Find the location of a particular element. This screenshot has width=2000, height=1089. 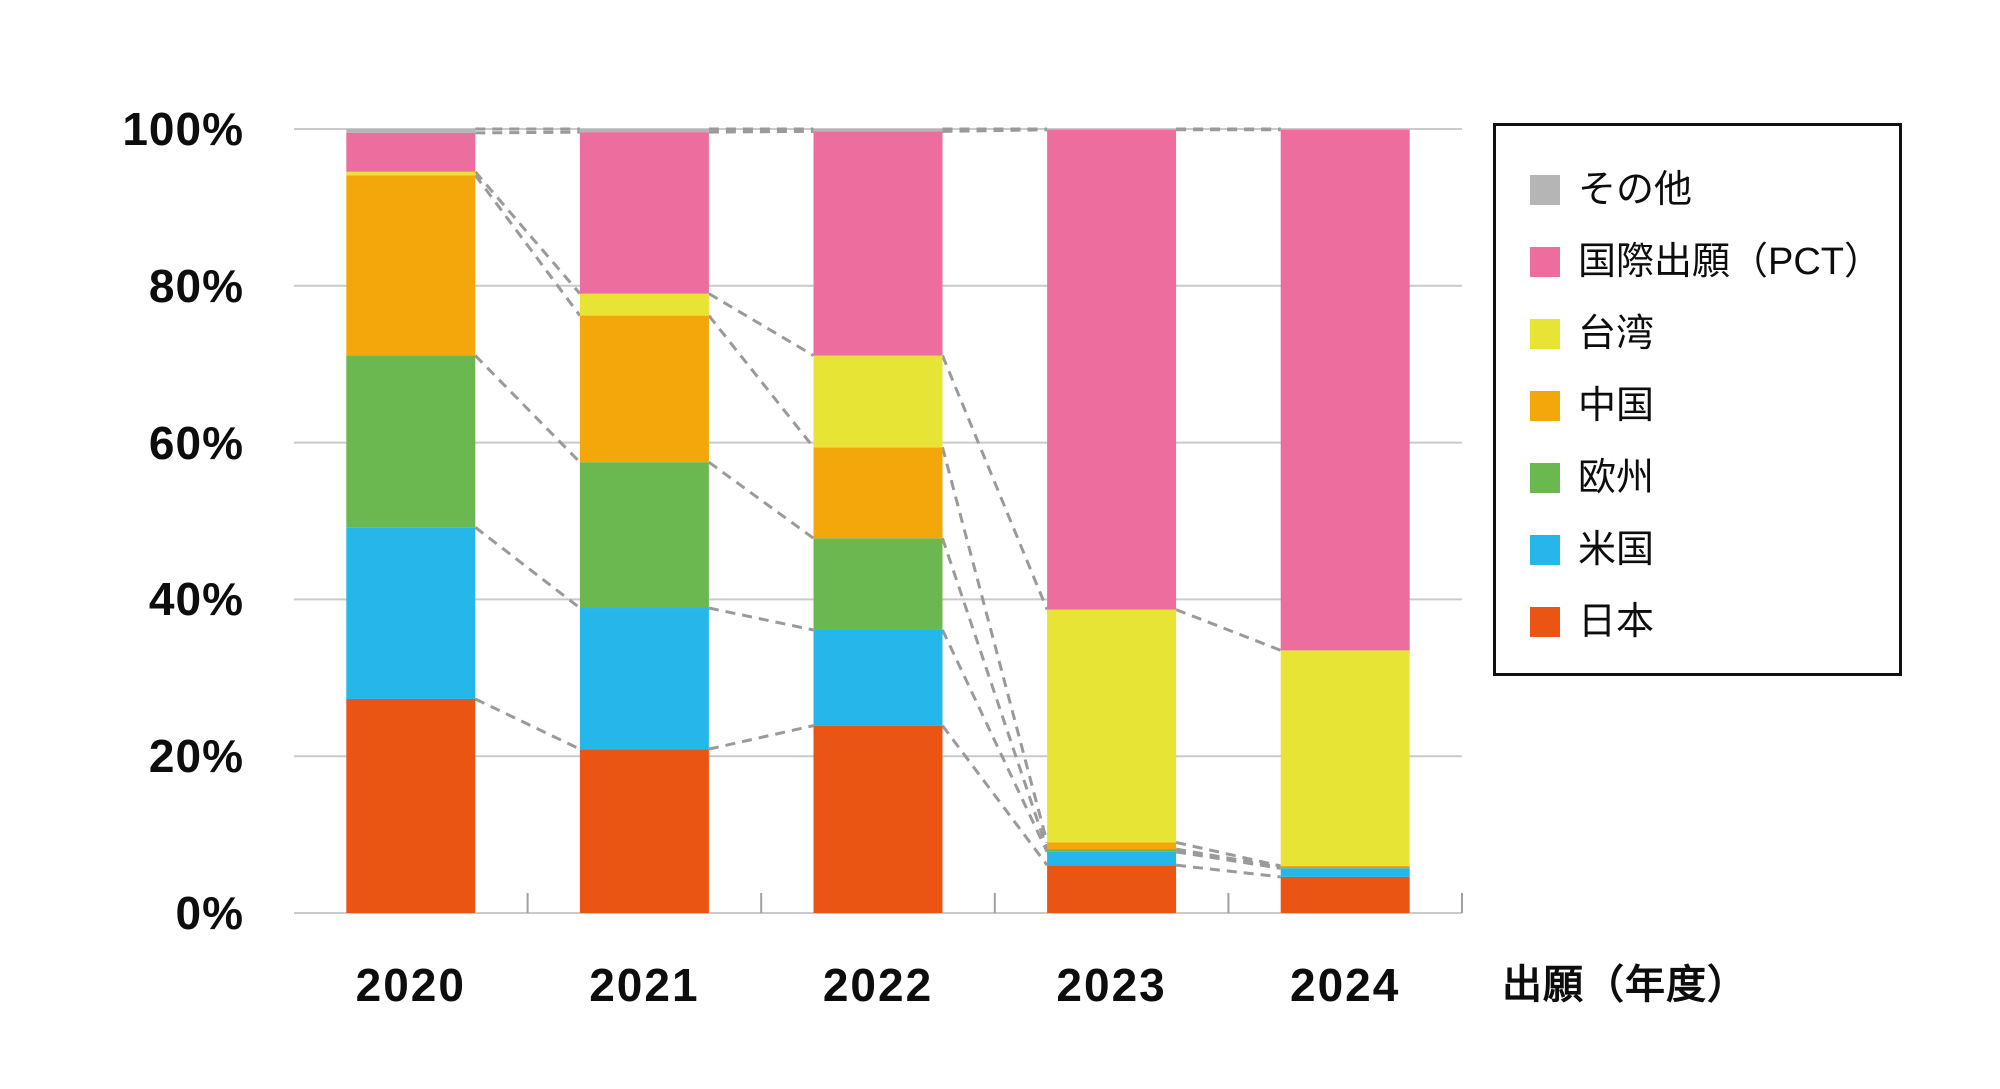

legend-label: 欧州 is located at coordinates (1616, 478).